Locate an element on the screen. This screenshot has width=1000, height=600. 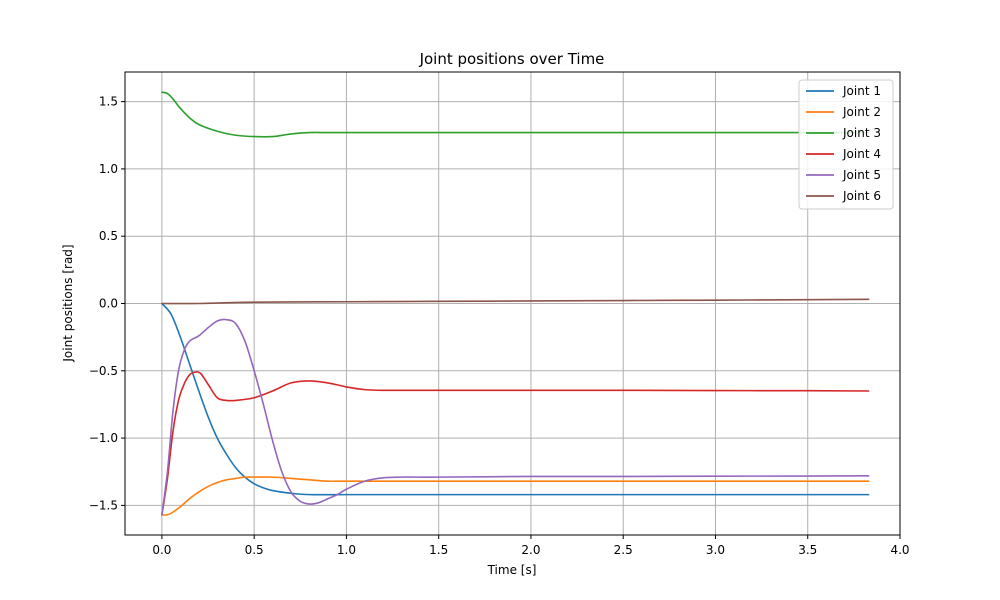
x-axis-label: Time [s] is located at coordinates (512, 570).